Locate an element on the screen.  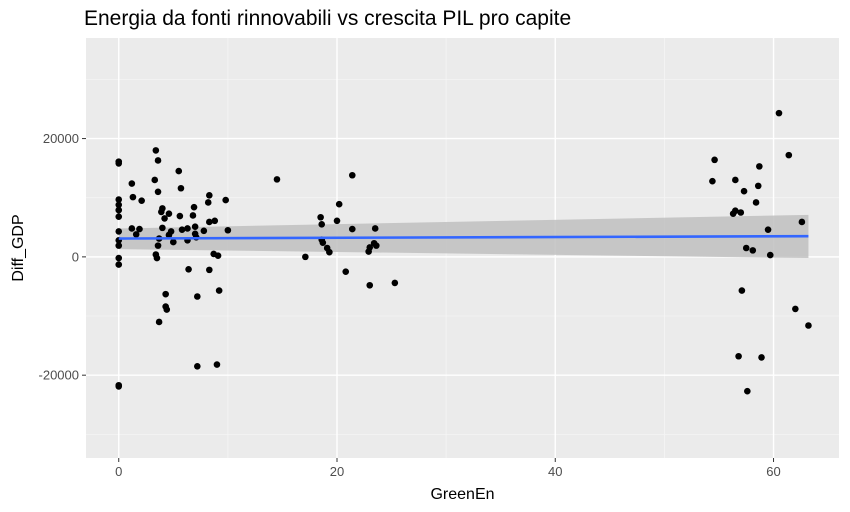
x-tick-label: 40 is located at coordinates (555, 471).